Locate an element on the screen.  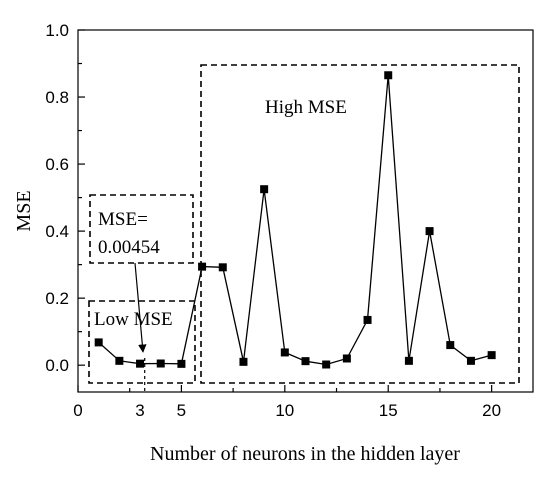
low-mse-box is located at coordinates (142, 342).